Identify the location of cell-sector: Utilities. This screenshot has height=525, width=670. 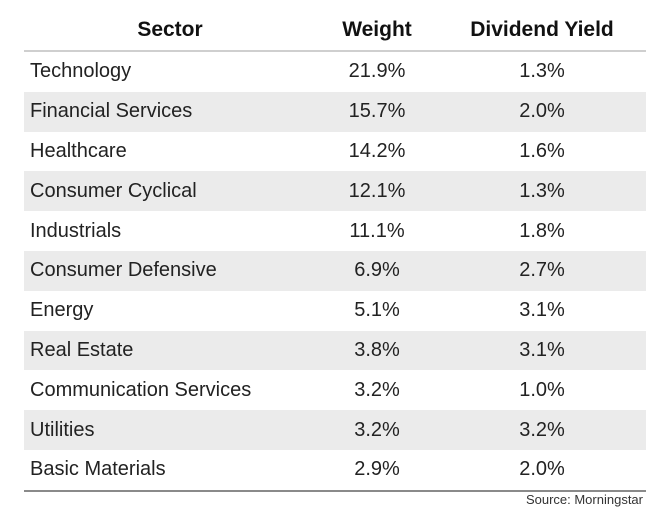
(170, 430).